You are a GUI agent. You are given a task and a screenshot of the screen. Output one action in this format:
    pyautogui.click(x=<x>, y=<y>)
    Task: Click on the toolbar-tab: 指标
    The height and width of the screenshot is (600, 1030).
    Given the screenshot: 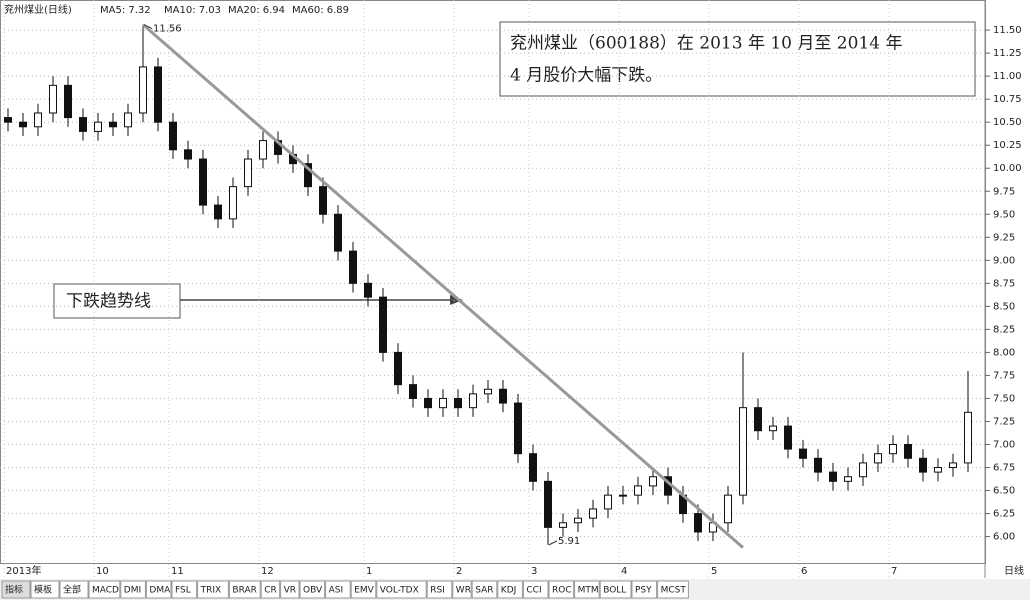 What is the action you would take?
    pyautogui.click(x=14, y=590)
    